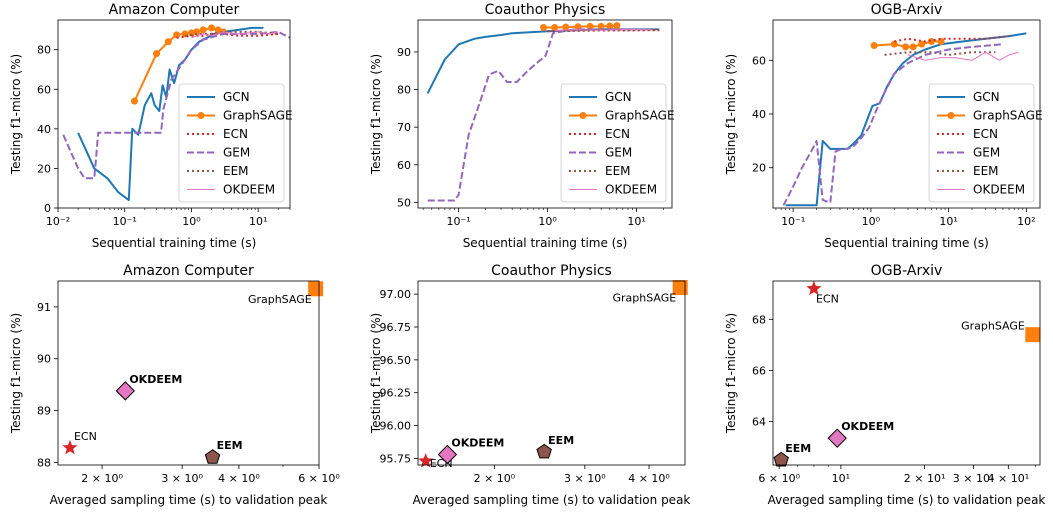 This screenshot has height=517, width=1053. What do you see at coordinates (319, 478) in the screenshot?
I see `x-tick-label: 6 × 10⁰` at bounding box center [319, 478].